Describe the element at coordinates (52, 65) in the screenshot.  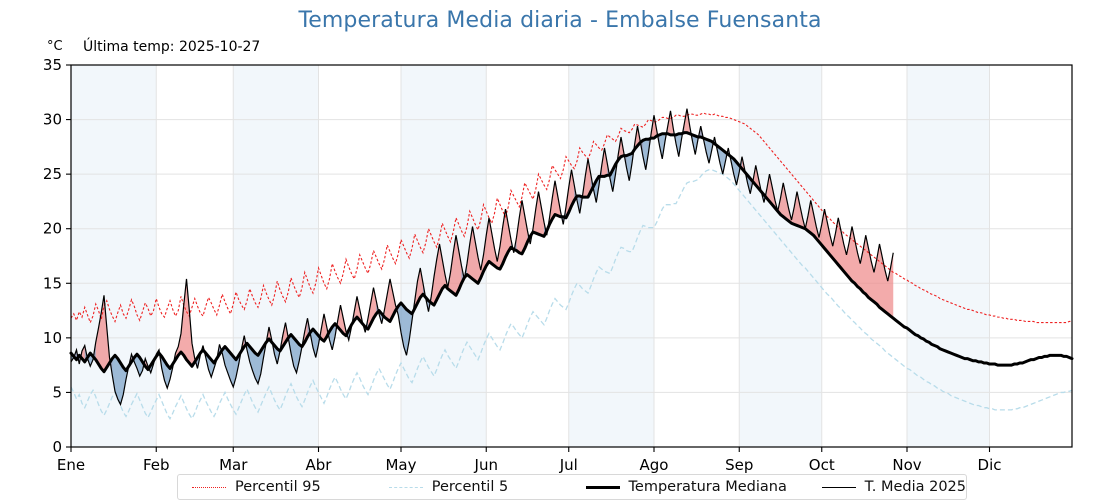
I see `y-tick-label: 35` at that location.